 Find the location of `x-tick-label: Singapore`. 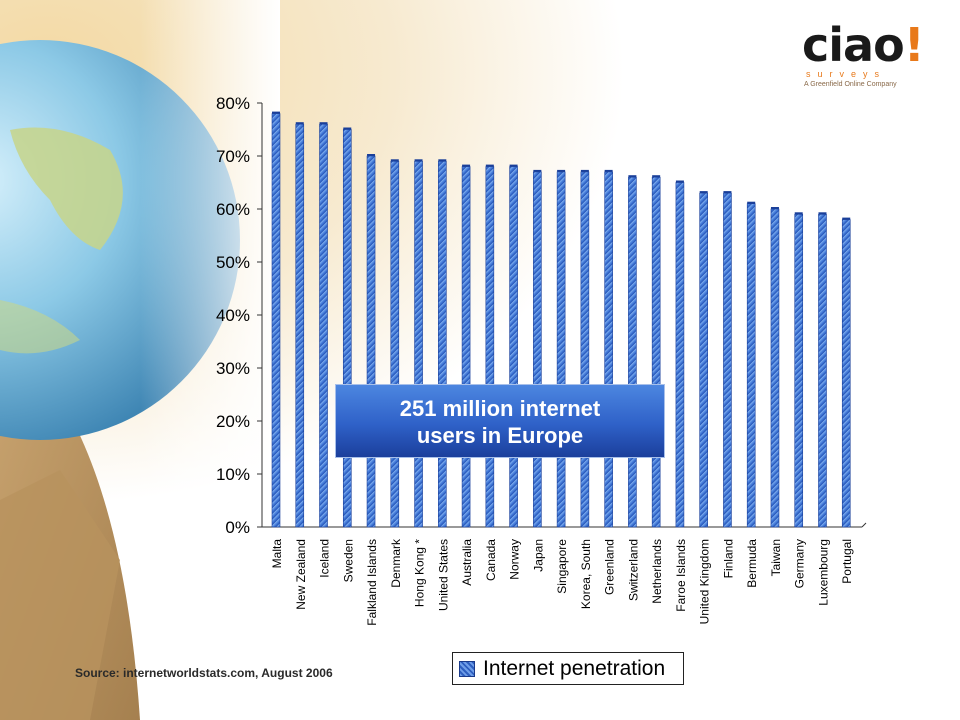

x-tick-label: Singapore is located at coordinates (562, 566).